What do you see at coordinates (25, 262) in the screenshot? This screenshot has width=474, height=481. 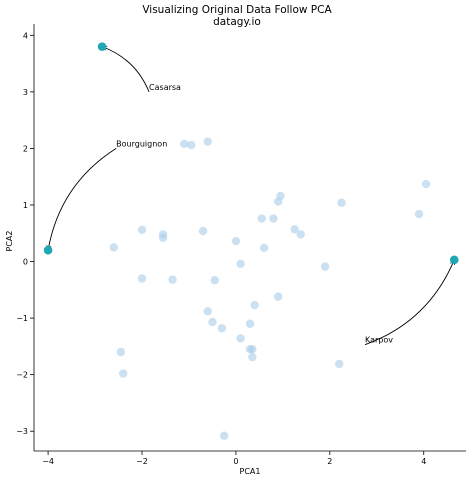 I see `y-tick-label: 0` at bounding box center [25, 262].